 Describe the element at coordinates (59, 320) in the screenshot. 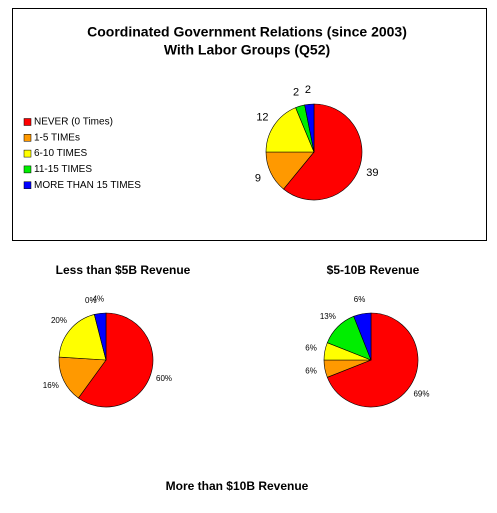

I see `data-label: 20%` at that location.